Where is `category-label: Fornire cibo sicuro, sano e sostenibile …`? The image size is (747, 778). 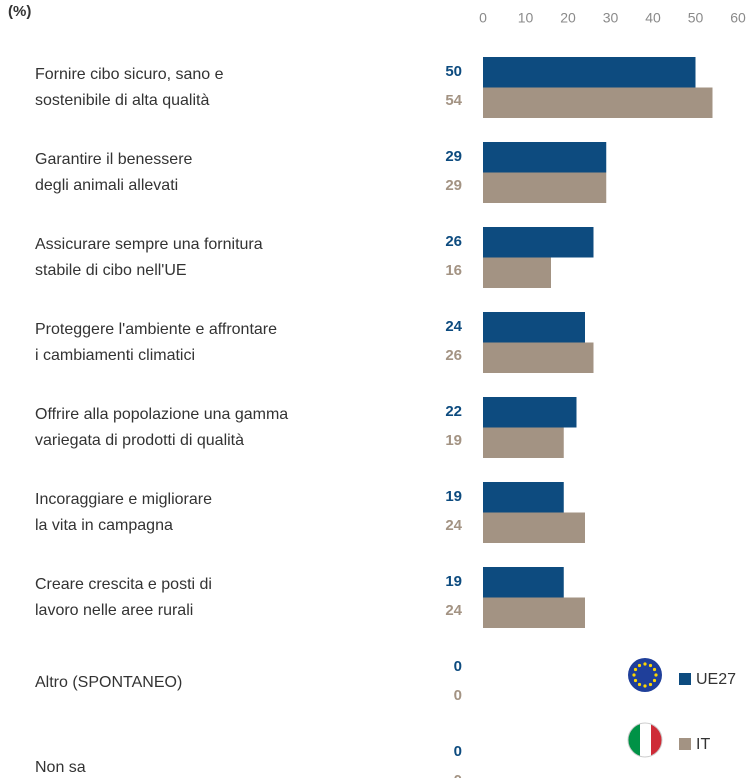 category-label: Fornire cibo sicuro, sano e sostenibile … is located at coordinates (129, 87).